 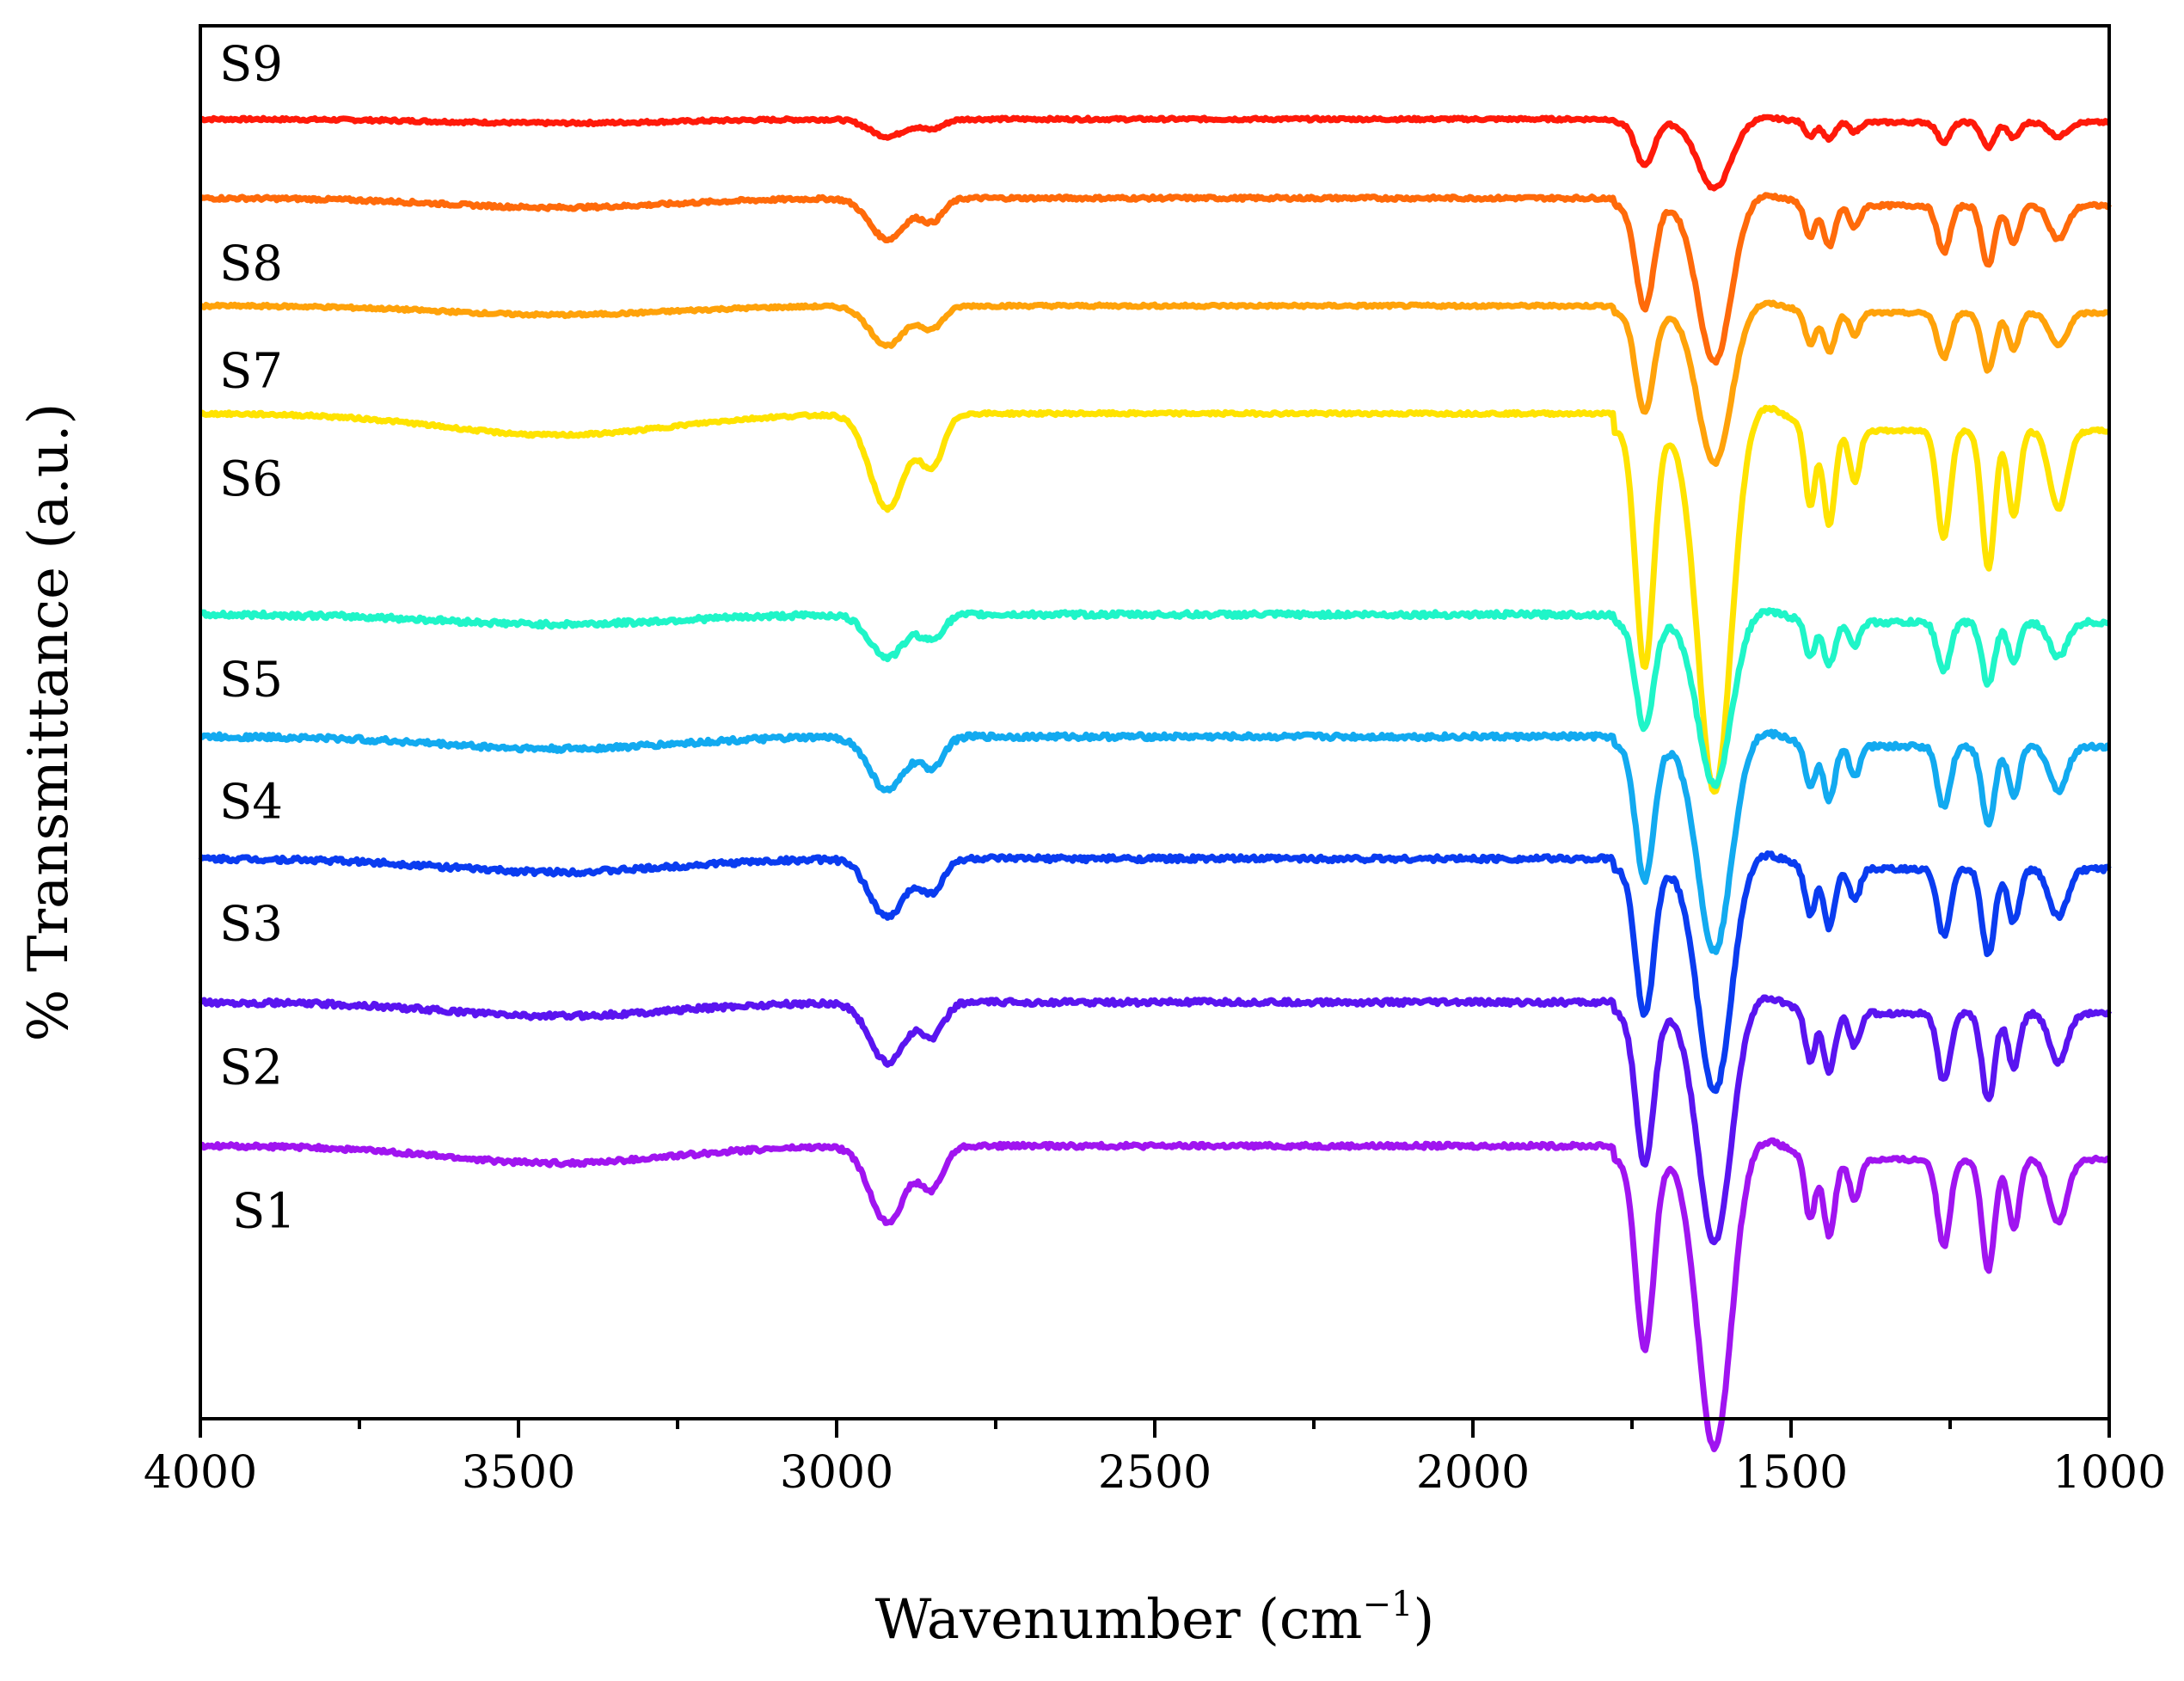 I want to click on series-line-s3, so click(x=1155, y=973).